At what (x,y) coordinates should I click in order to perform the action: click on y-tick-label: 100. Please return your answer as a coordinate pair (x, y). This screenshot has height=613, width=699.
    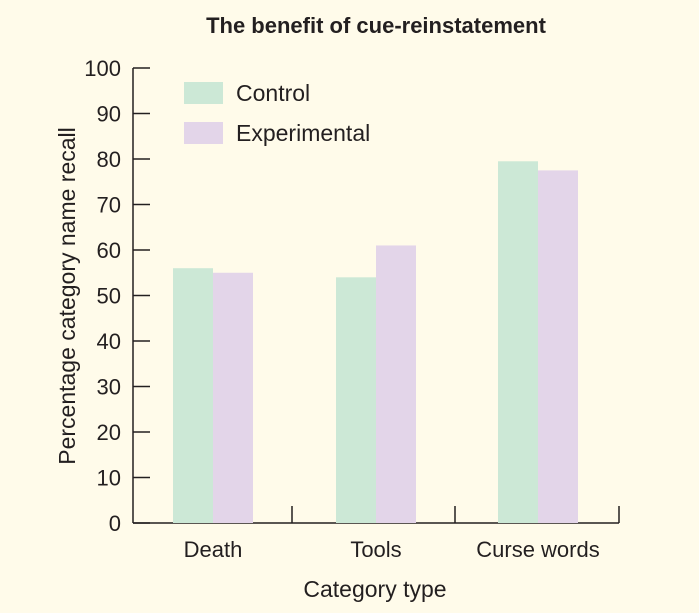
    Looking at the image, I should click on (102, 68).